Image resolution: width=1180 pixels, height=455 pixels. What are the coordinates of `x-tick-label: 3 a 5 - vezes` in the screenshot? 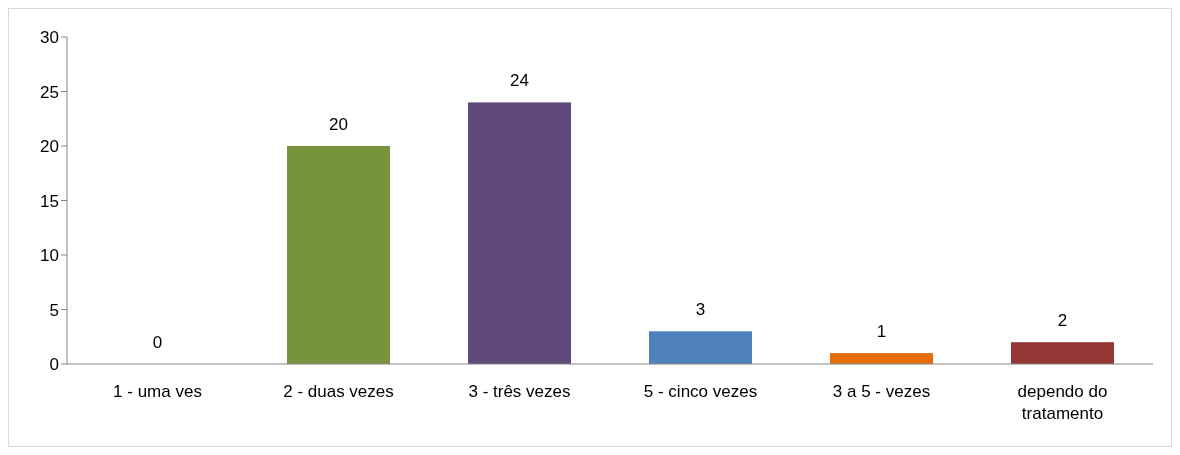 It's located at (881, 391).